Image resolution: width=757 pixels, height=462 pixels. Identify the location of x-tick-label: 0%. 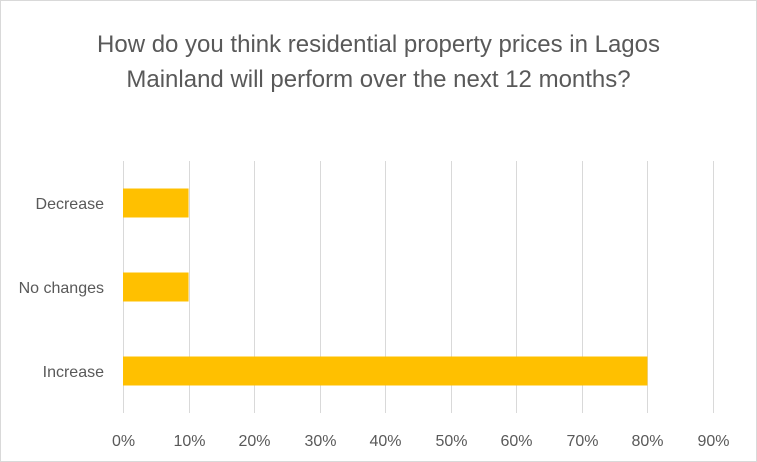
(123, 441).